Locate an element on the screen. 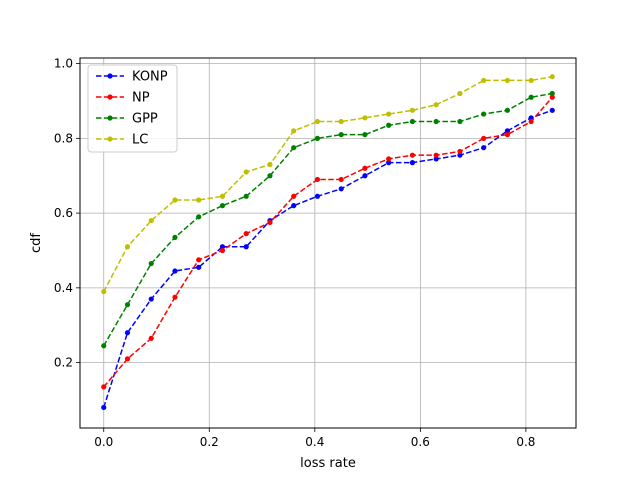  x-tick-label: 0.6 is located at coordinates (420, 442).